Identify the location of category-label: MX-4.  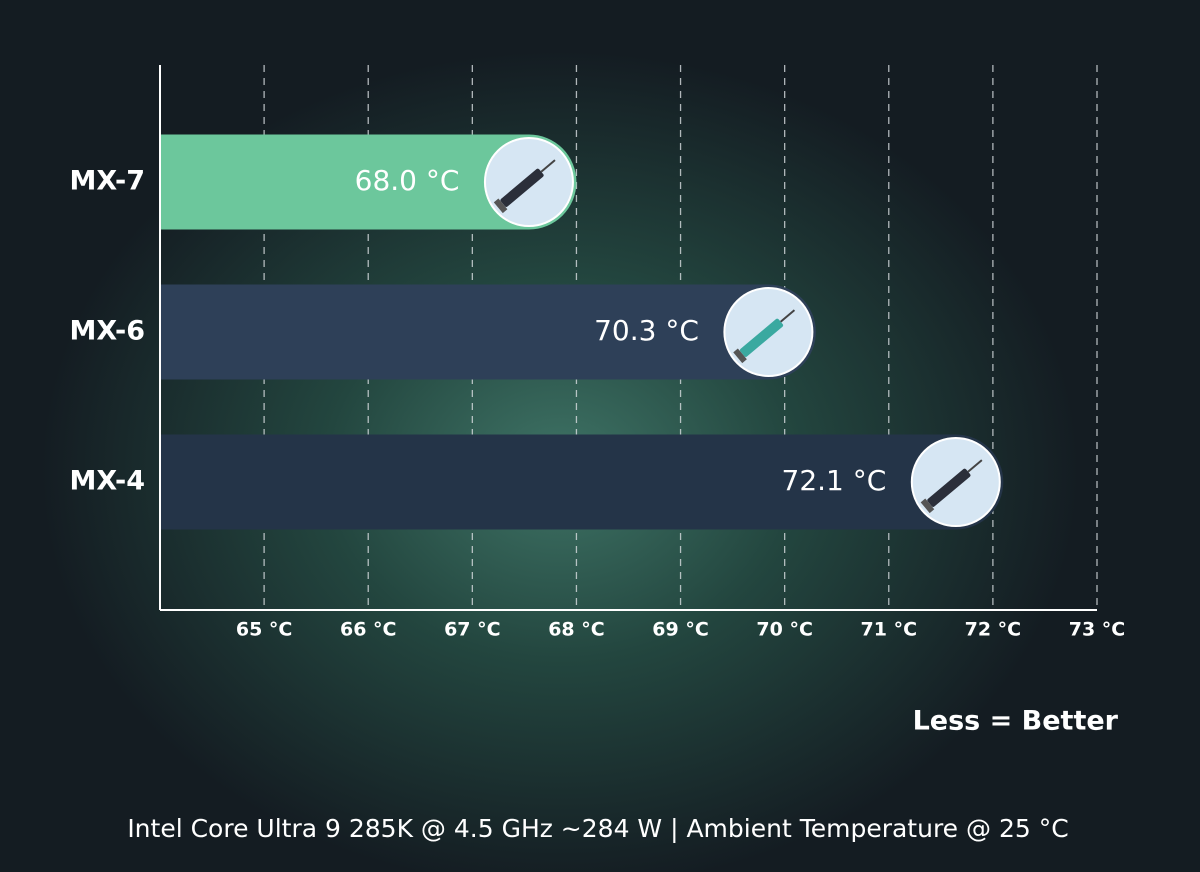
(107, 481).